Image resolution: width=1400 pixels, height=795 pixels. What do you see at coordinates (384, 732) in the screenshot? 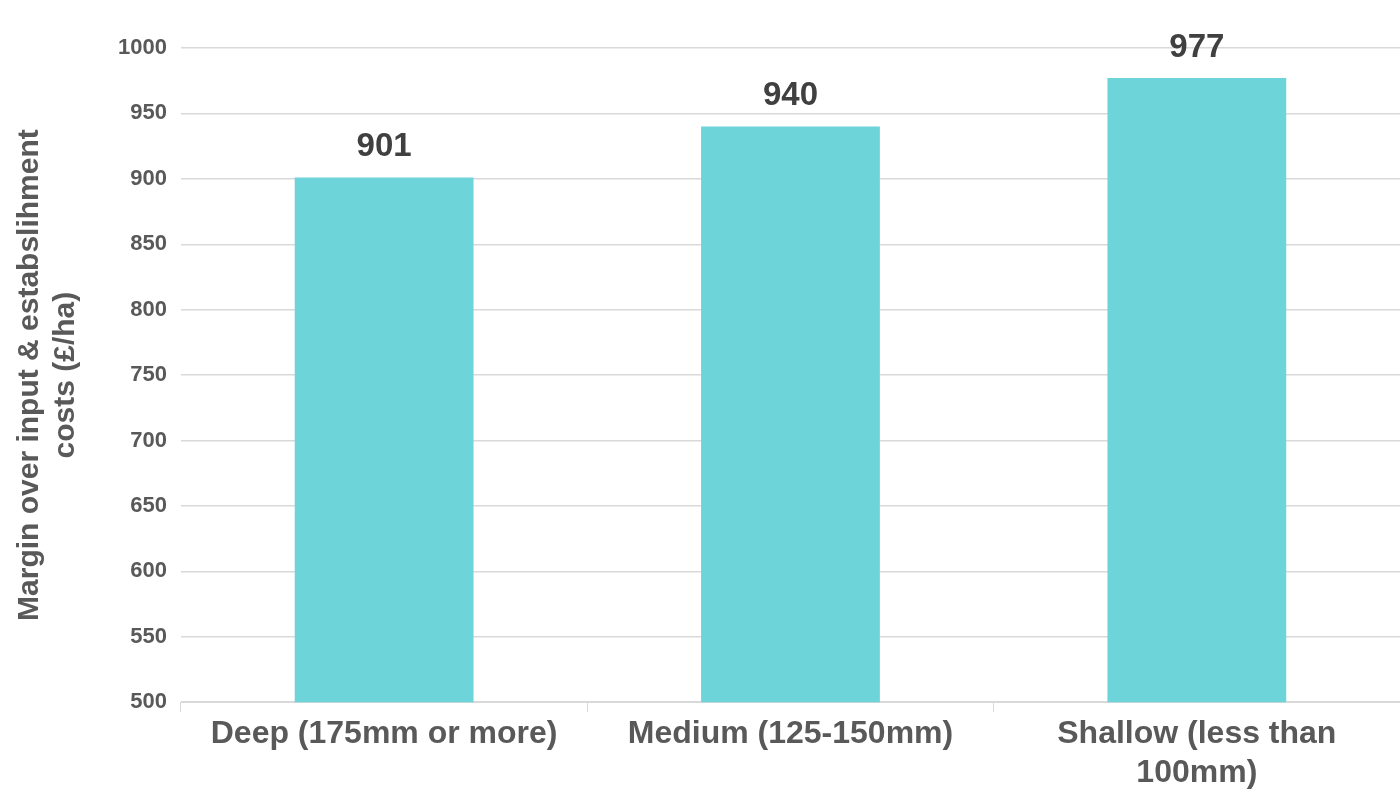
I see `x-tick-label: Deep (175mm or more)` at bounding box center [384, 732].